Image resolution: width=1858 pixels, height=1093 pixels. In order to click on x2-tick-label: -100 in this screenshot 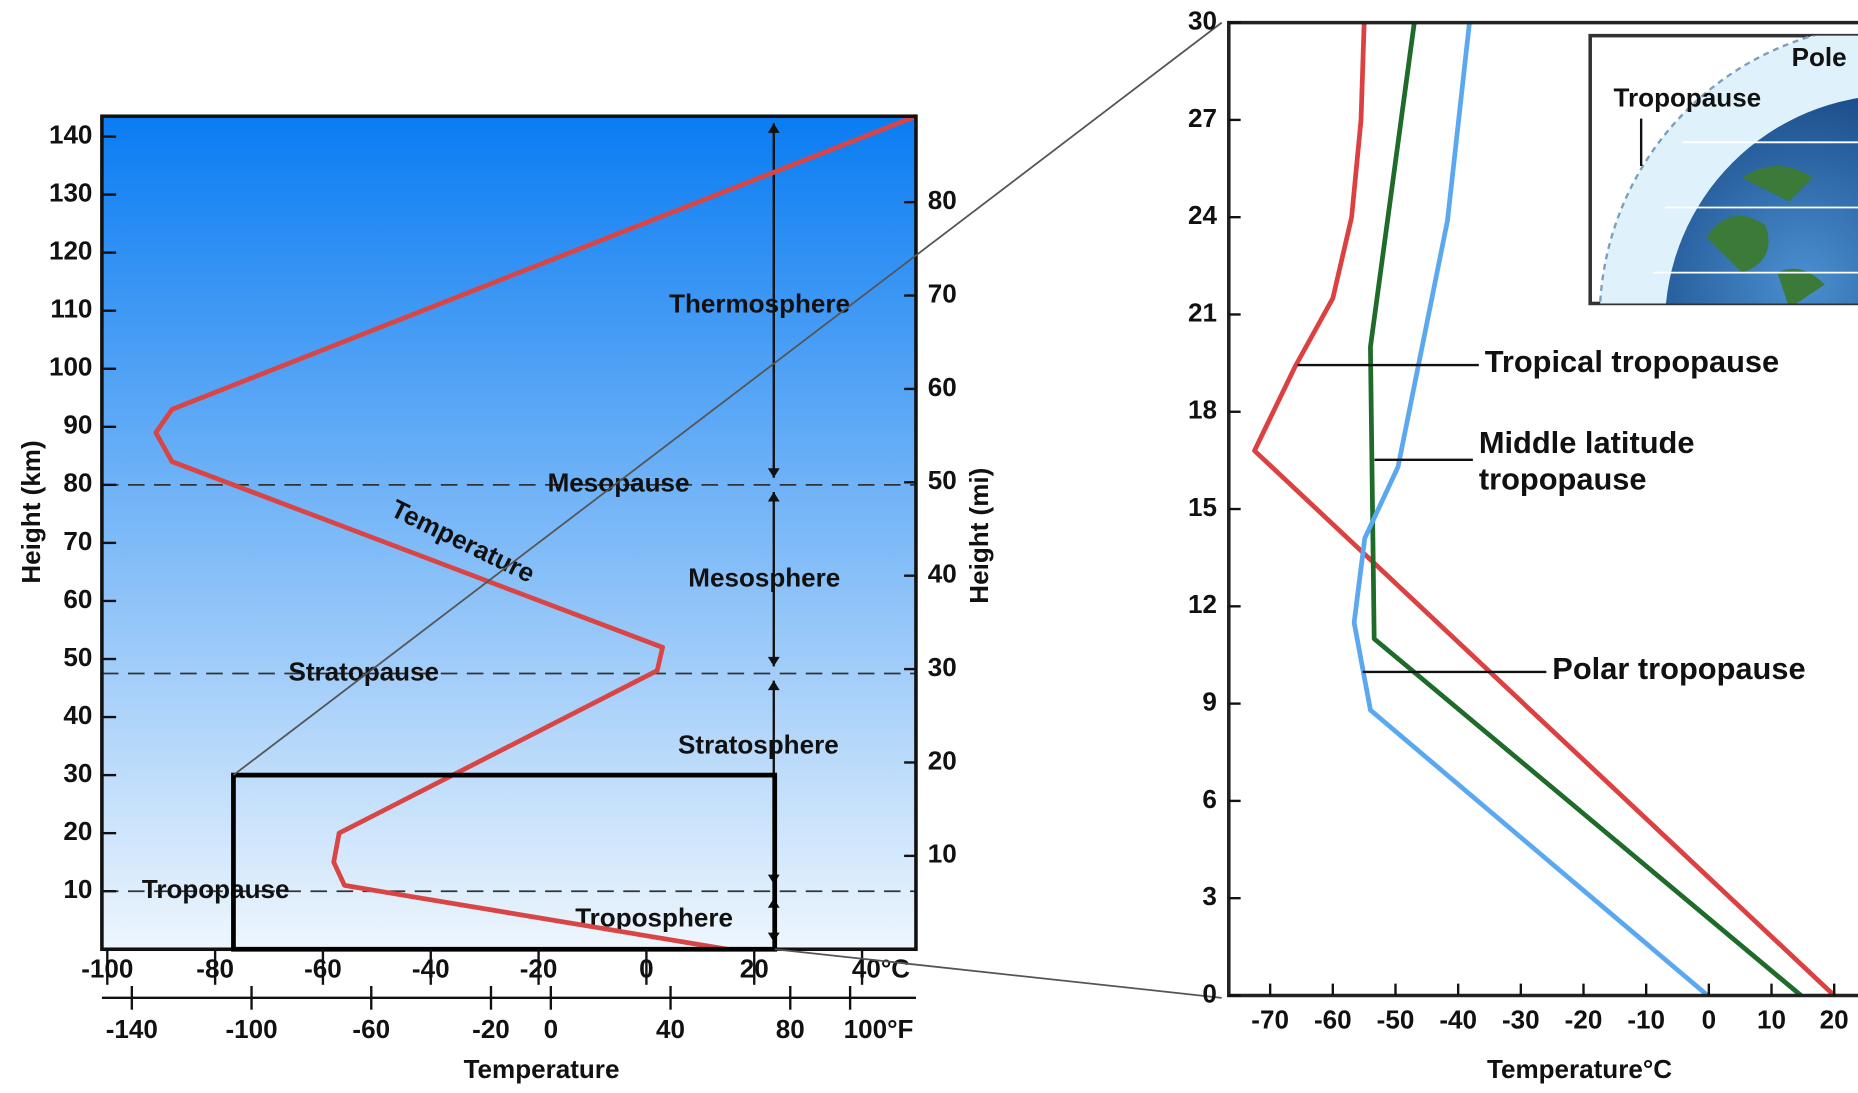, I will do `click(251, 1029)`.